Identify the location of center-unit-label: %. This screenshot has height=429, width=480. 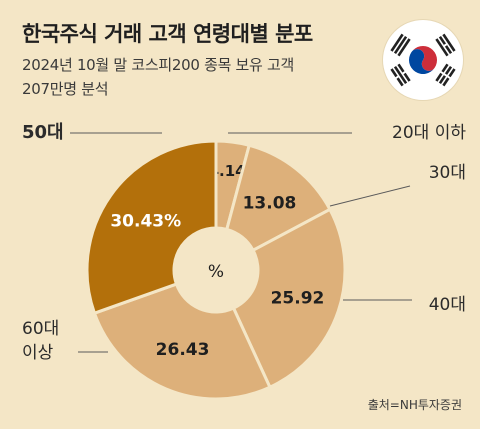
(216, 272).